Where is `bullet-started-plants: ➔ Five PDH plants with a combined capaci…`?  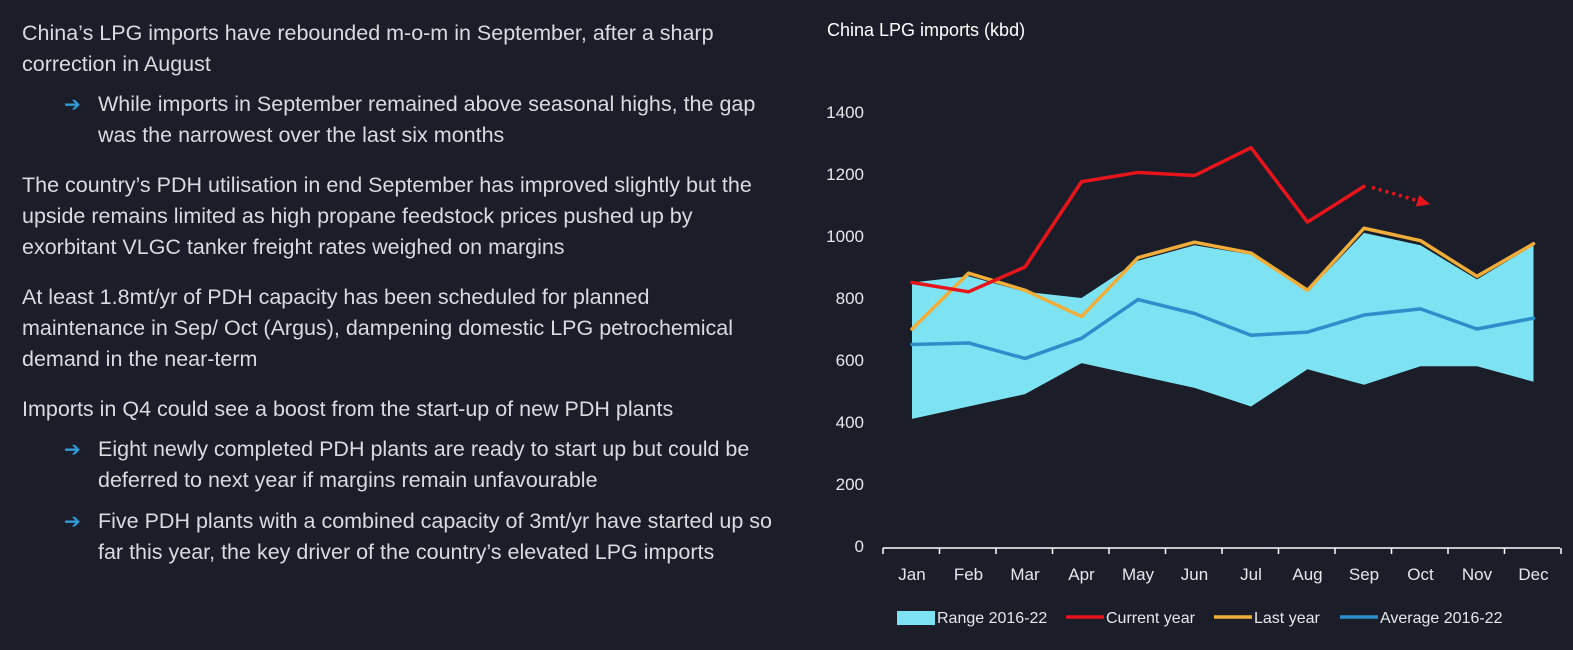
bullet-started-plants: ➔ Five PDH plants with a combined capaci… is located at coordinates (397, 537).